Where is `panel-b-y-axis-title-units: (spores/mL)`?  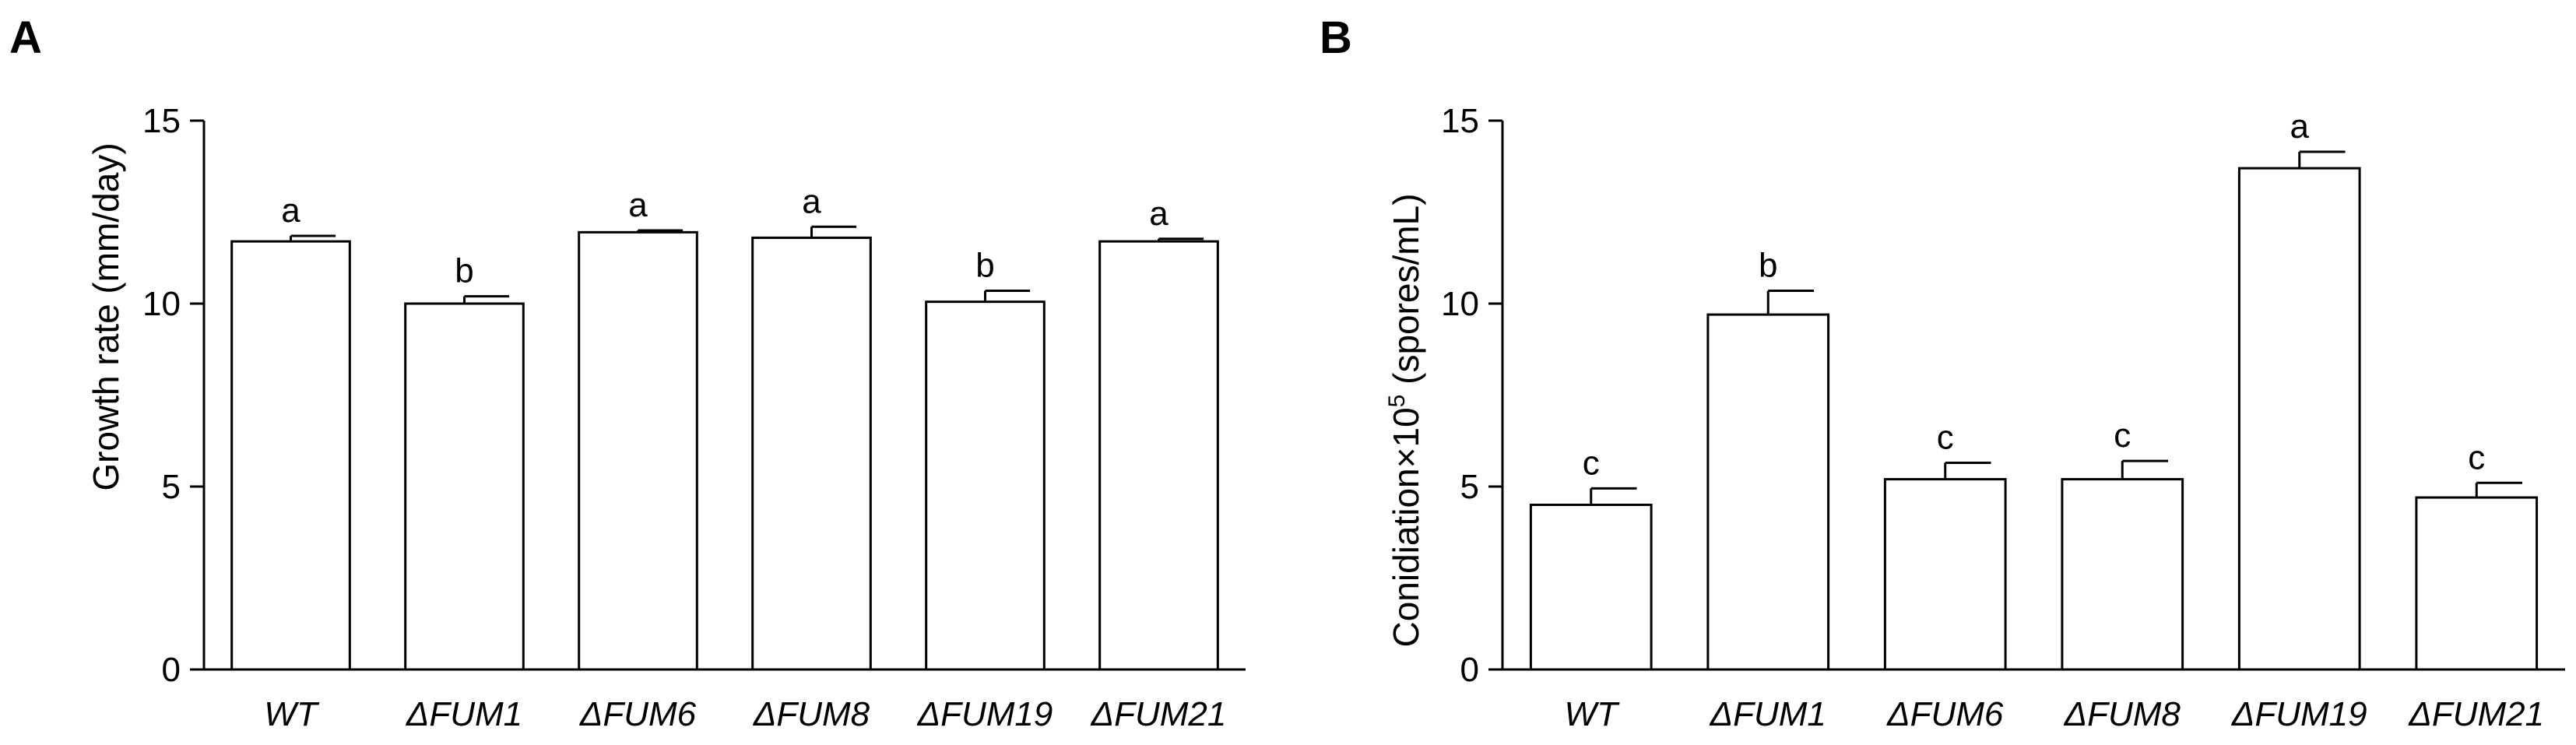
panel-b-y-axis-title-units: (spores/mL) is located at coordinates (1406, 293).